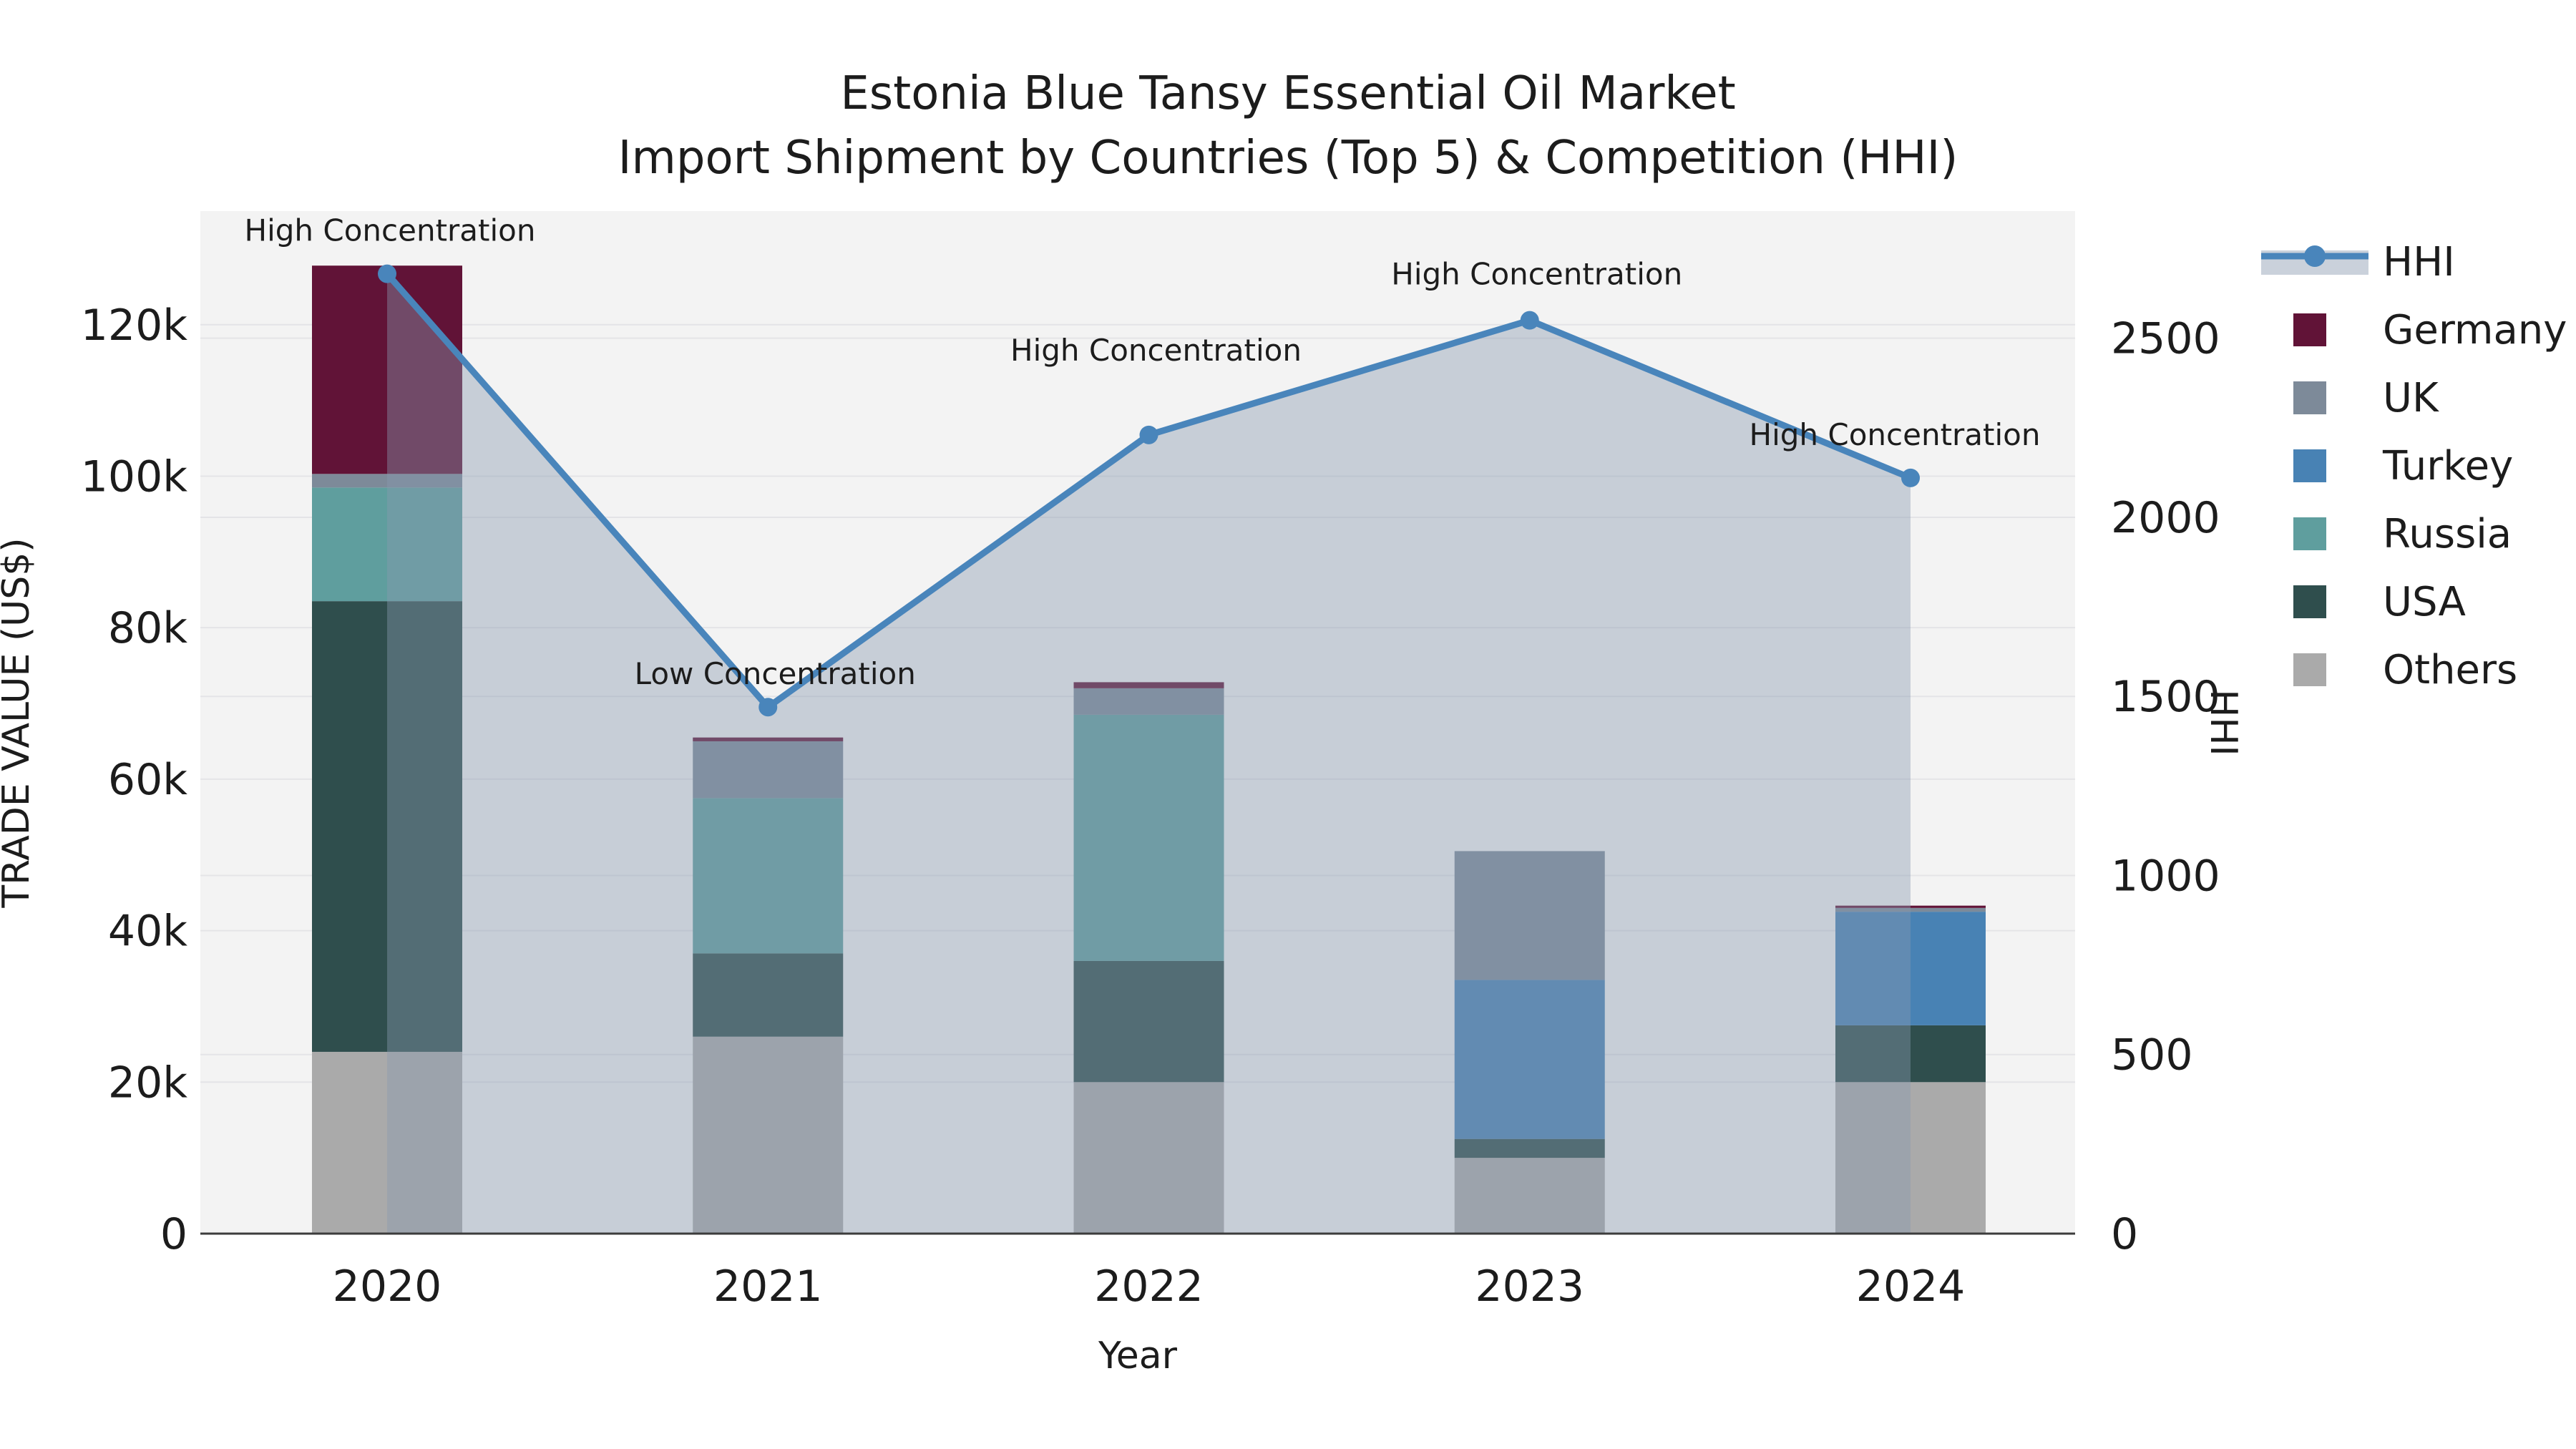 The width and height of the screenshot is (2576, 1449). I want to click on annotation-label: Low Concentration, so click(775, 673).